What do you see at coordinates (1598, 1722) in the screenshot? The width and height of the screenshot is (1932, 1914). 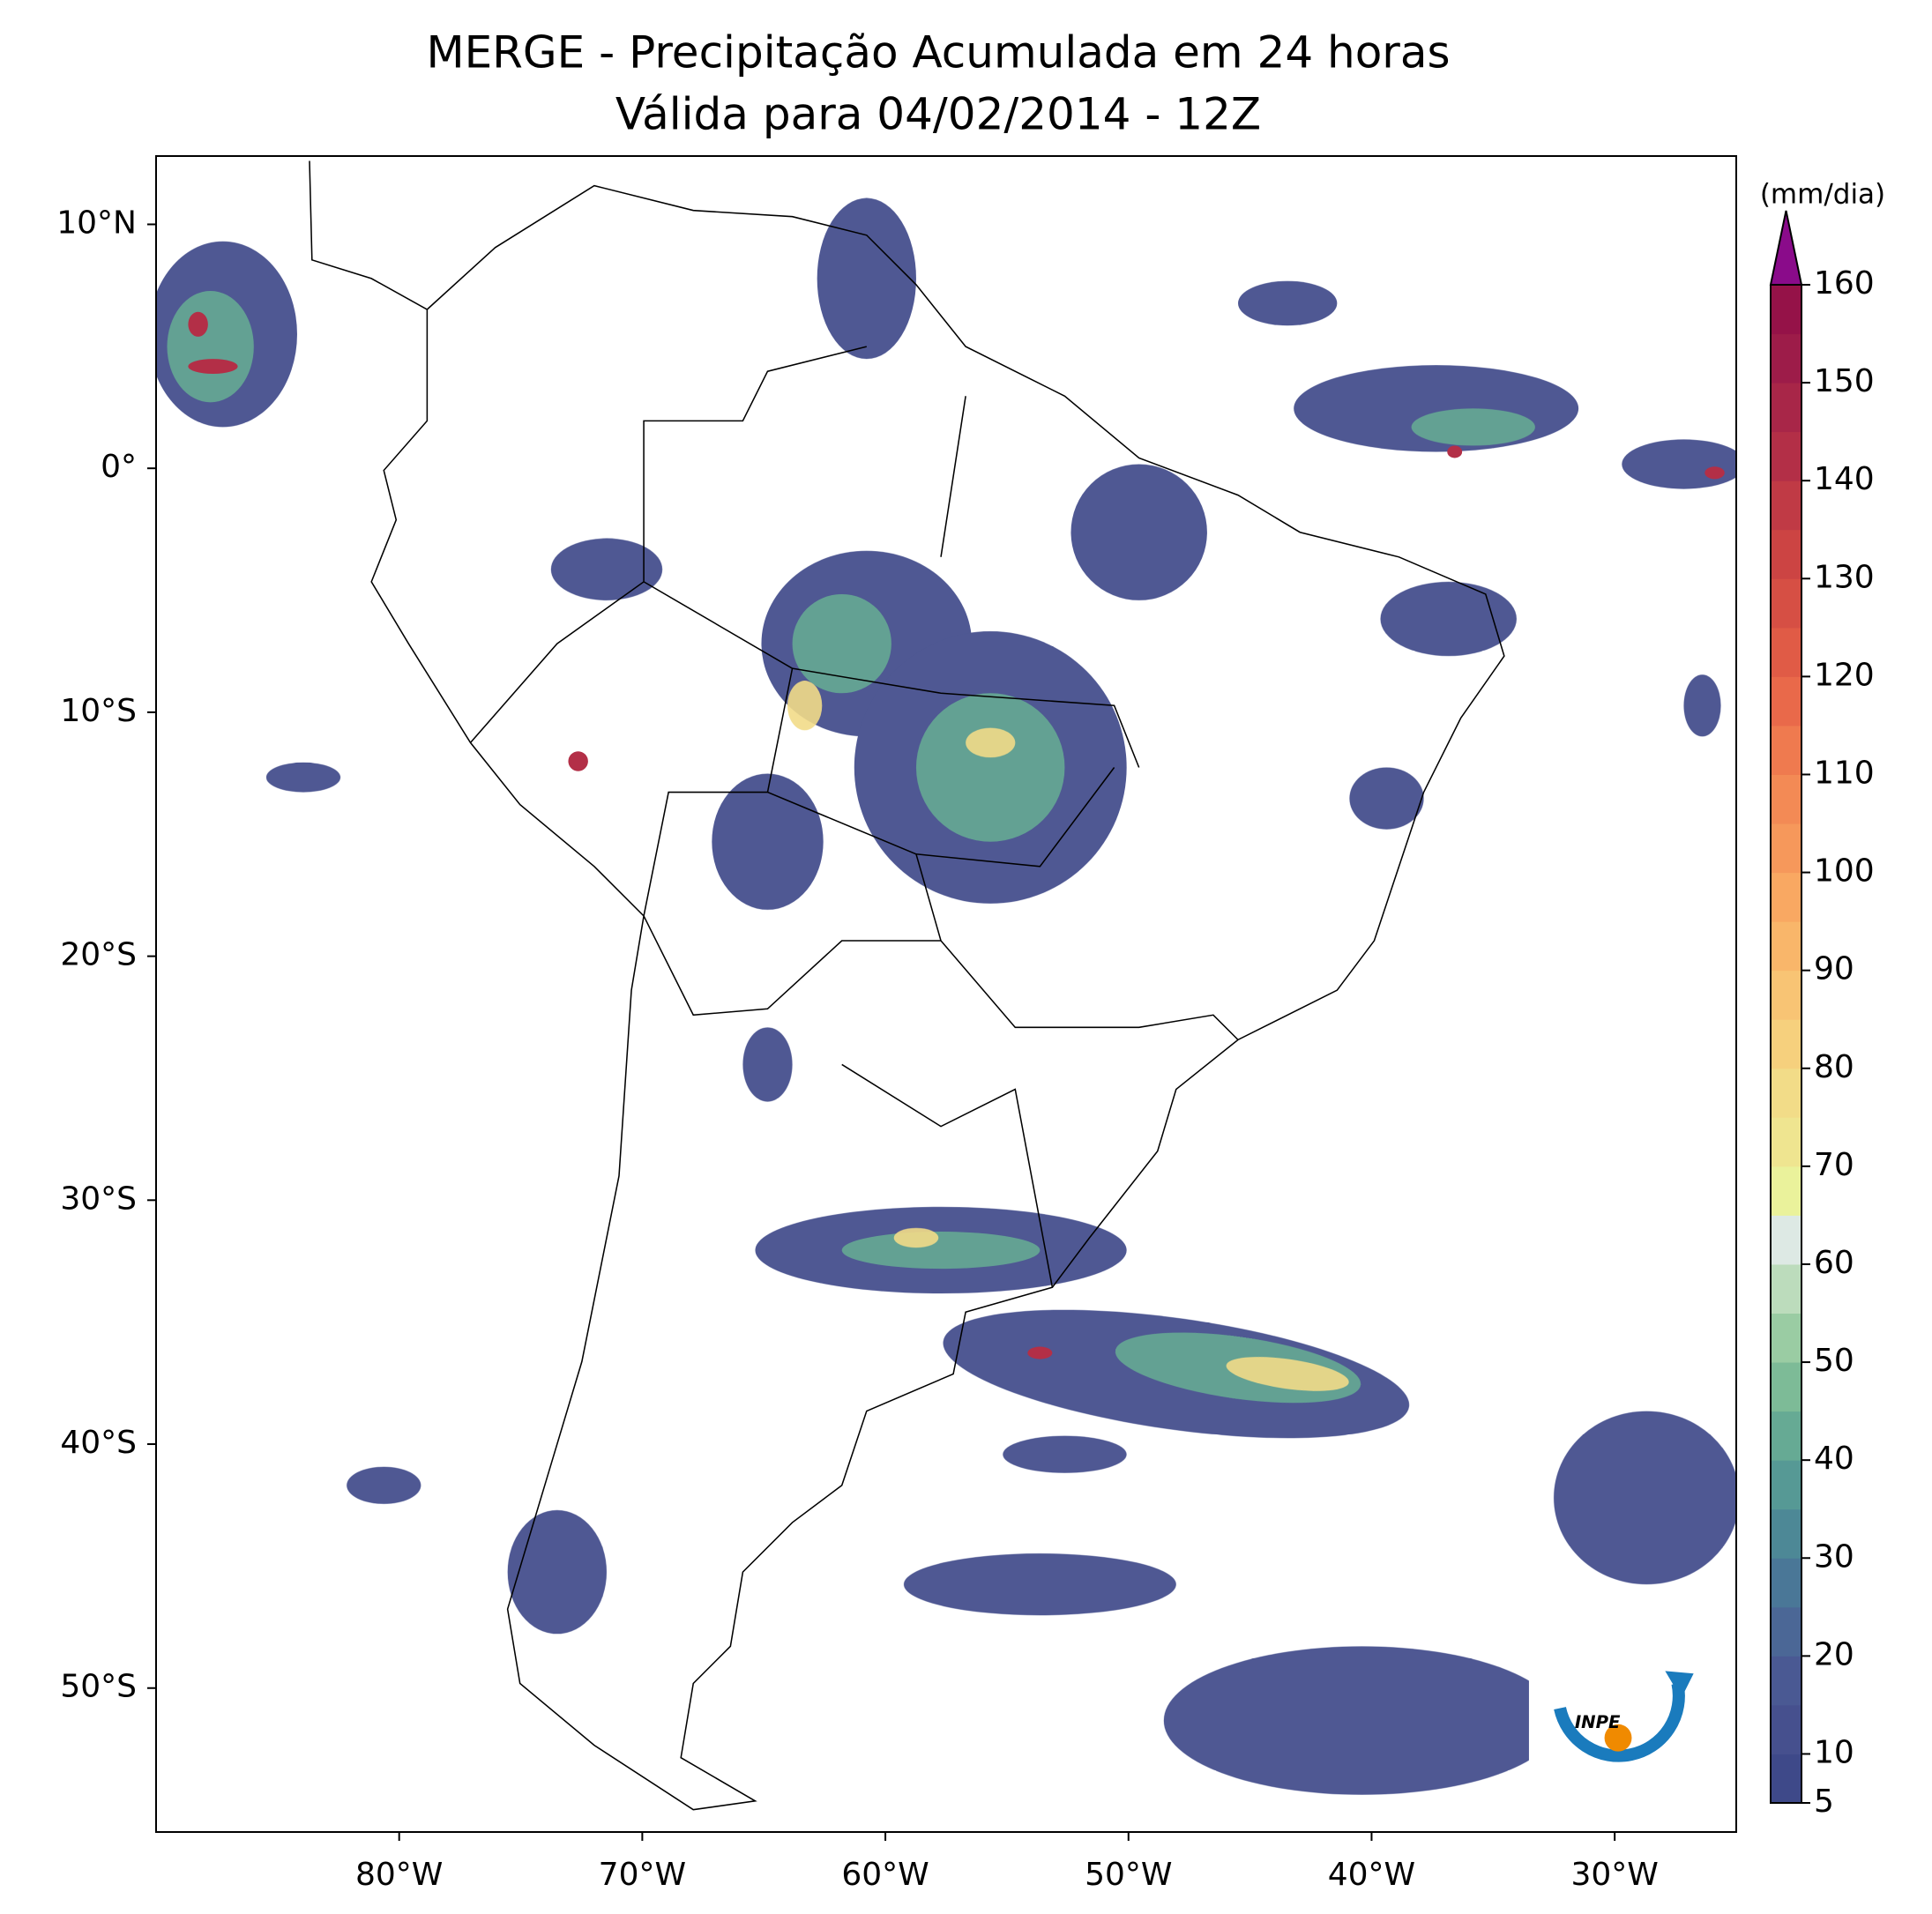 I see `logo-text: INPE` at bounding box center [1598, 1722].